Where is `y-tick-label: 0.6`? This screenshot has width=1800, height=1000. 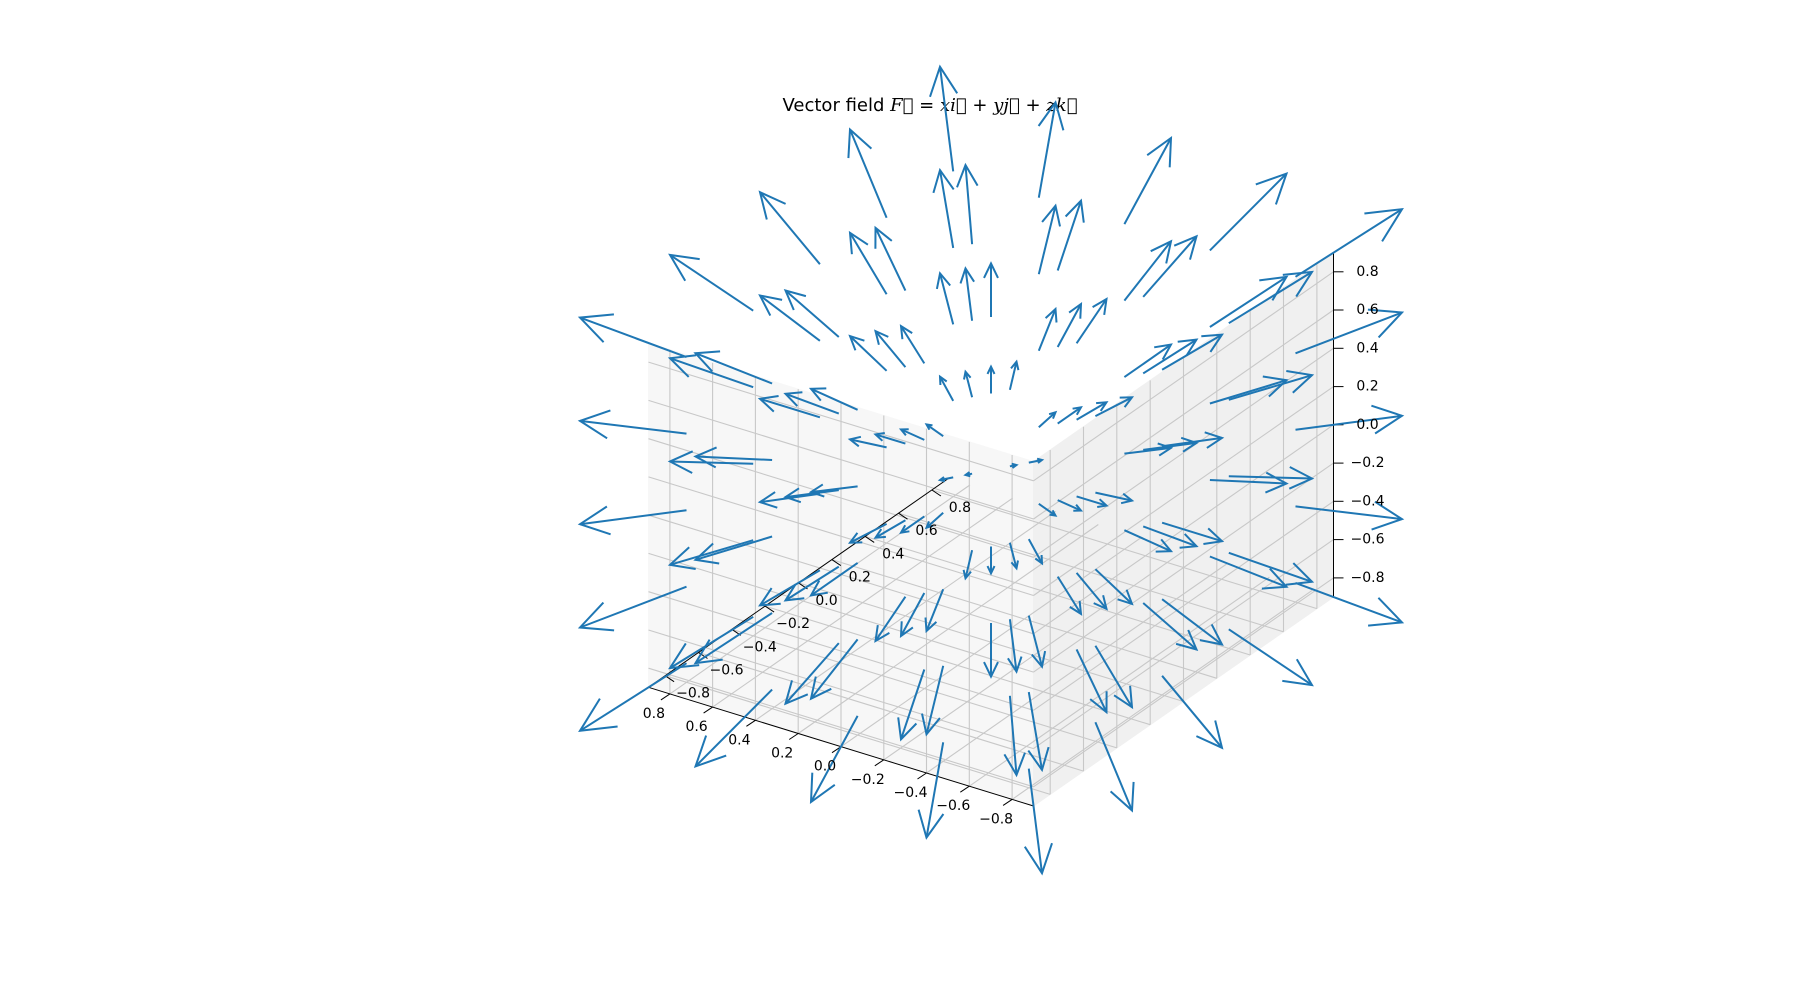 y-tick-label: 0.6 is located at coordinates (926, 531).